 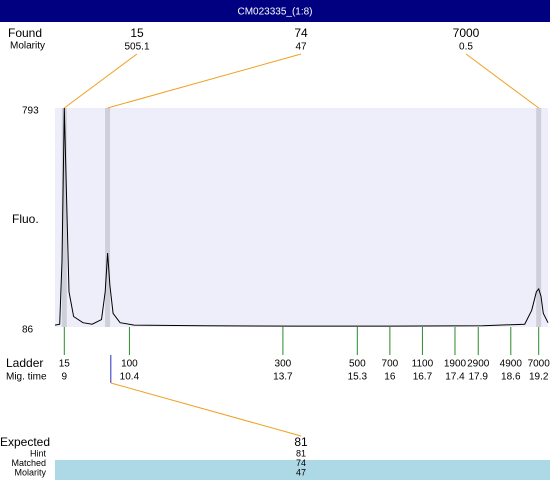 What do you see at coordinates (25, 219) in the screenshot?
I see `y-axis-label: Fluo.` at bounding box center [25, 219].